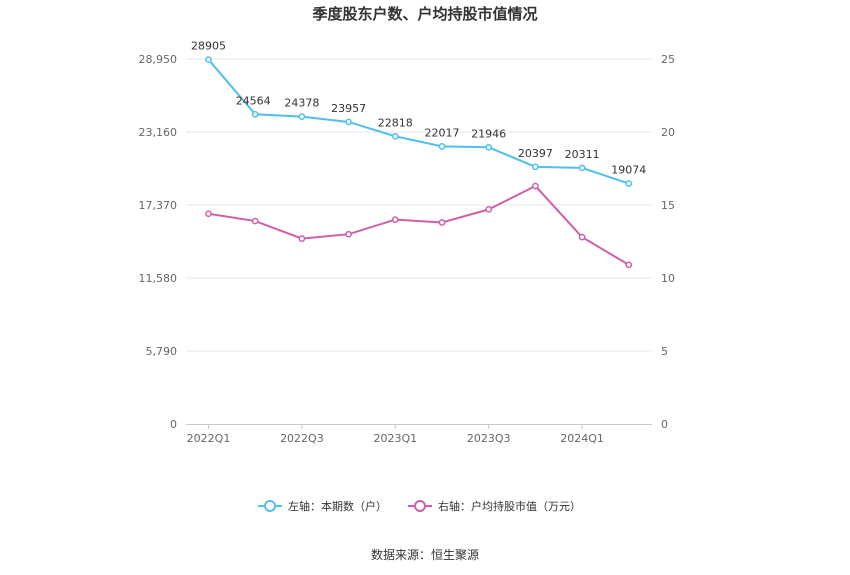 The width and height of the screenshot is (850, 575). I want to click on data-label-2023q3: 21946, so click(488, 133).